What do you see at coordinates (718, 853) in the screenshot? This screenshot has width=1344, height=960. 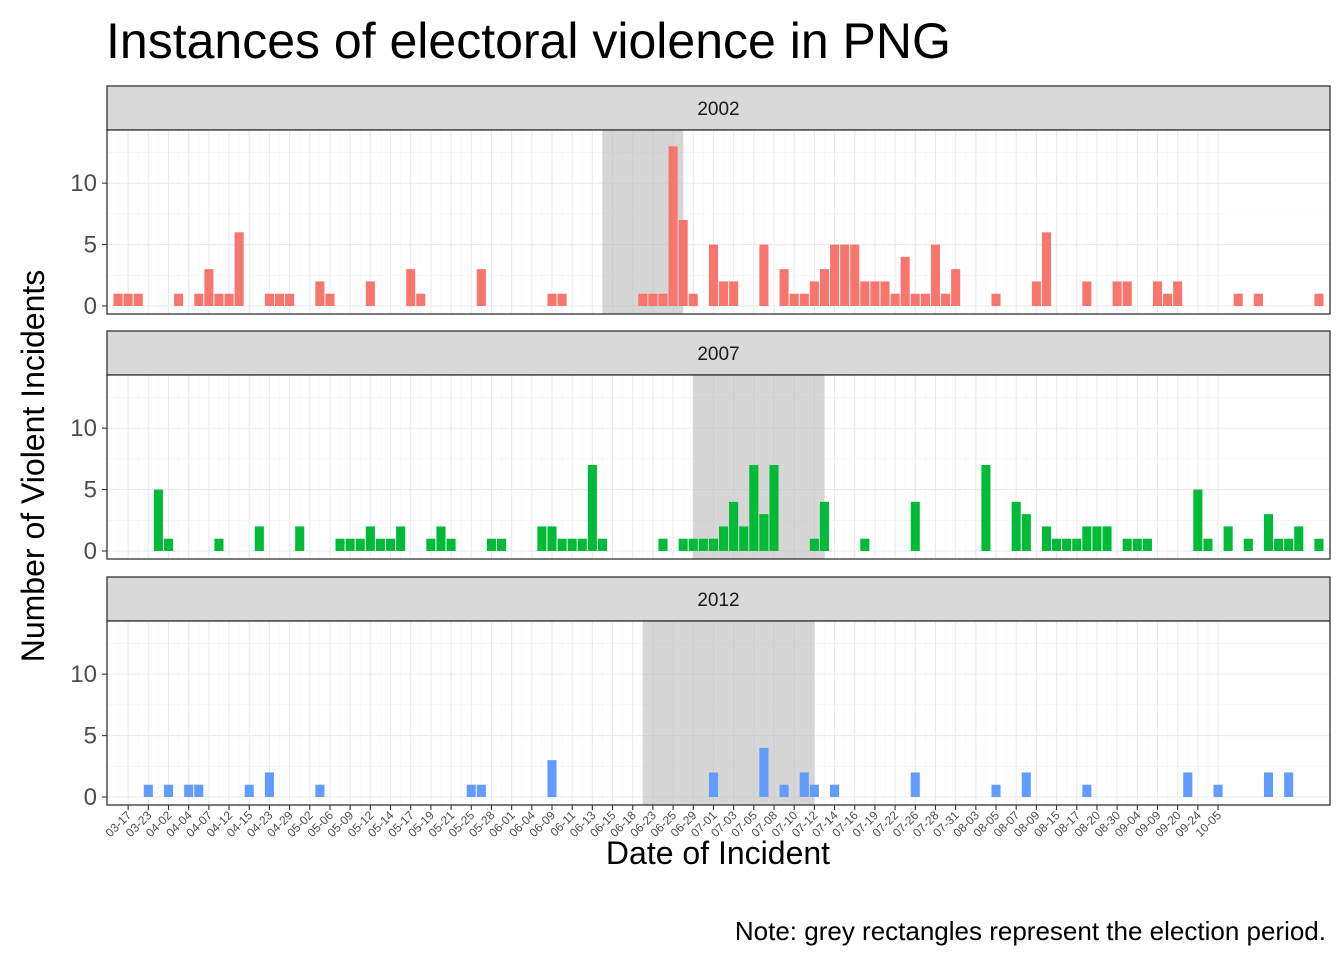 I see `x-axis-label: Date of Incident` at bounding box center [718, 853].